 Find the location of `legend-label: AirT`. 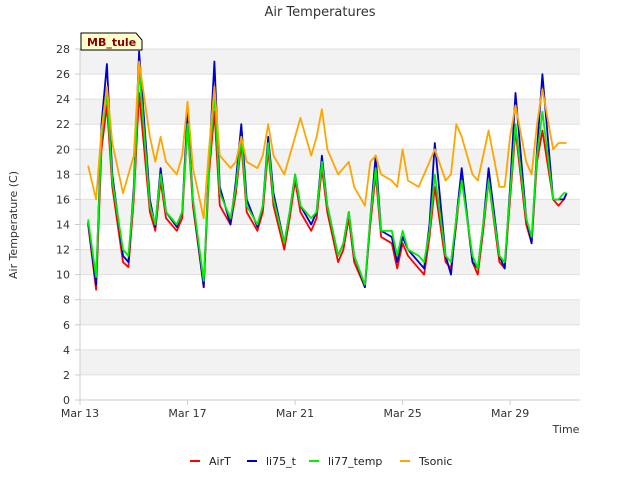

legend-label: AirT is located at coordinates (220, 461).